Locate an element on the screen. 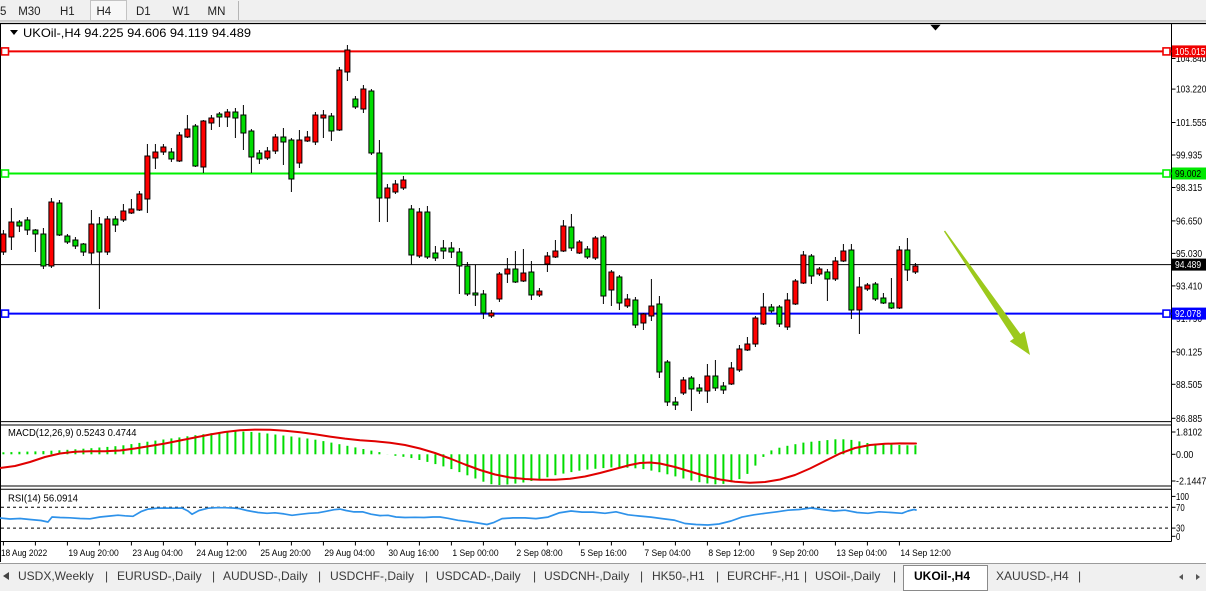  svg-text: 95.030 is located at coordinates (1189, 254).